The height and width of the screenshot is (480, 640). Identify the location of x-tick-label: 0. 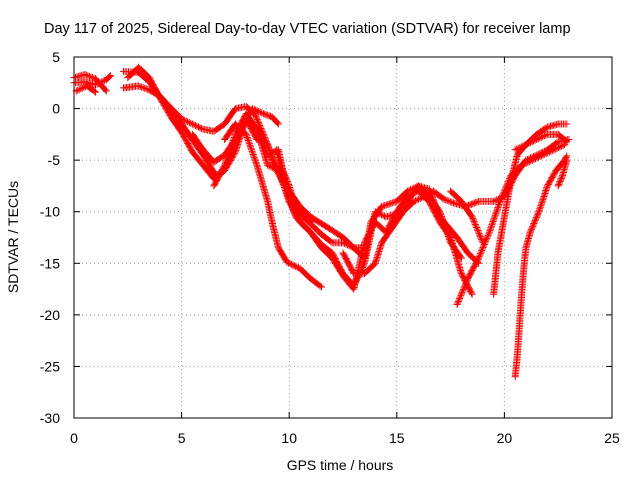
(74, 438).